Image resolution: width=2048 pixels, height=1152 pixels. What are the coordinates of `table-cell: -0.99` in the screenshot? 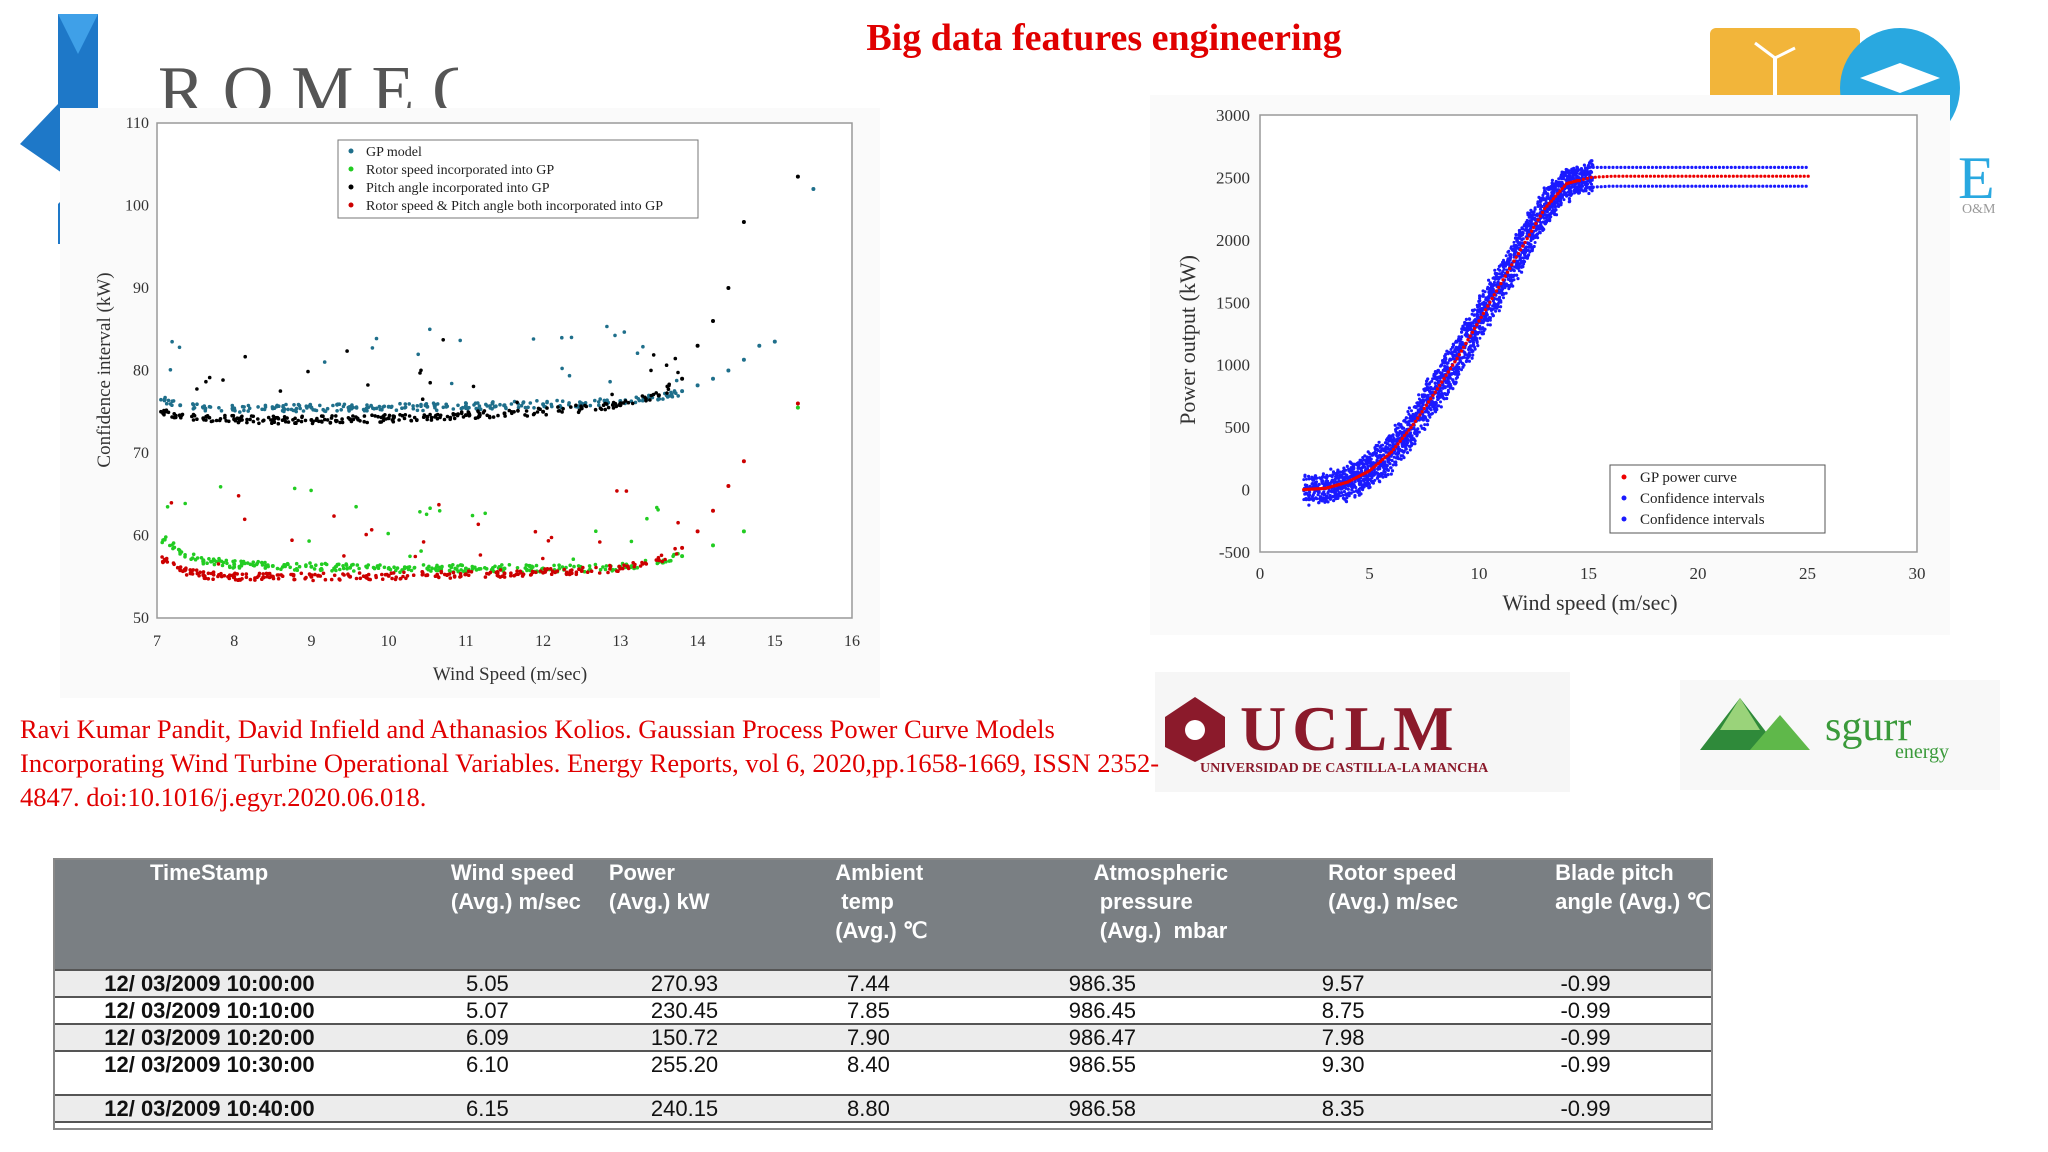 It's located at (1585, 1010).